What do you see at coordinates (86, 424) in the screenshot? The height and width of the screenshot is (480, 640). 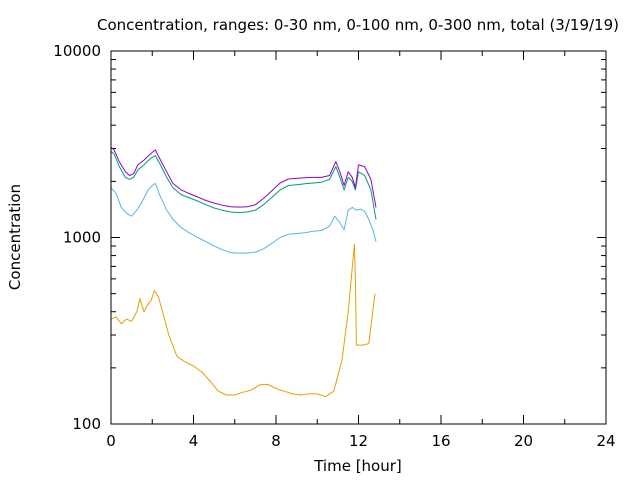 I see `y-tick-label: 100` at bounding box center [86, 424].